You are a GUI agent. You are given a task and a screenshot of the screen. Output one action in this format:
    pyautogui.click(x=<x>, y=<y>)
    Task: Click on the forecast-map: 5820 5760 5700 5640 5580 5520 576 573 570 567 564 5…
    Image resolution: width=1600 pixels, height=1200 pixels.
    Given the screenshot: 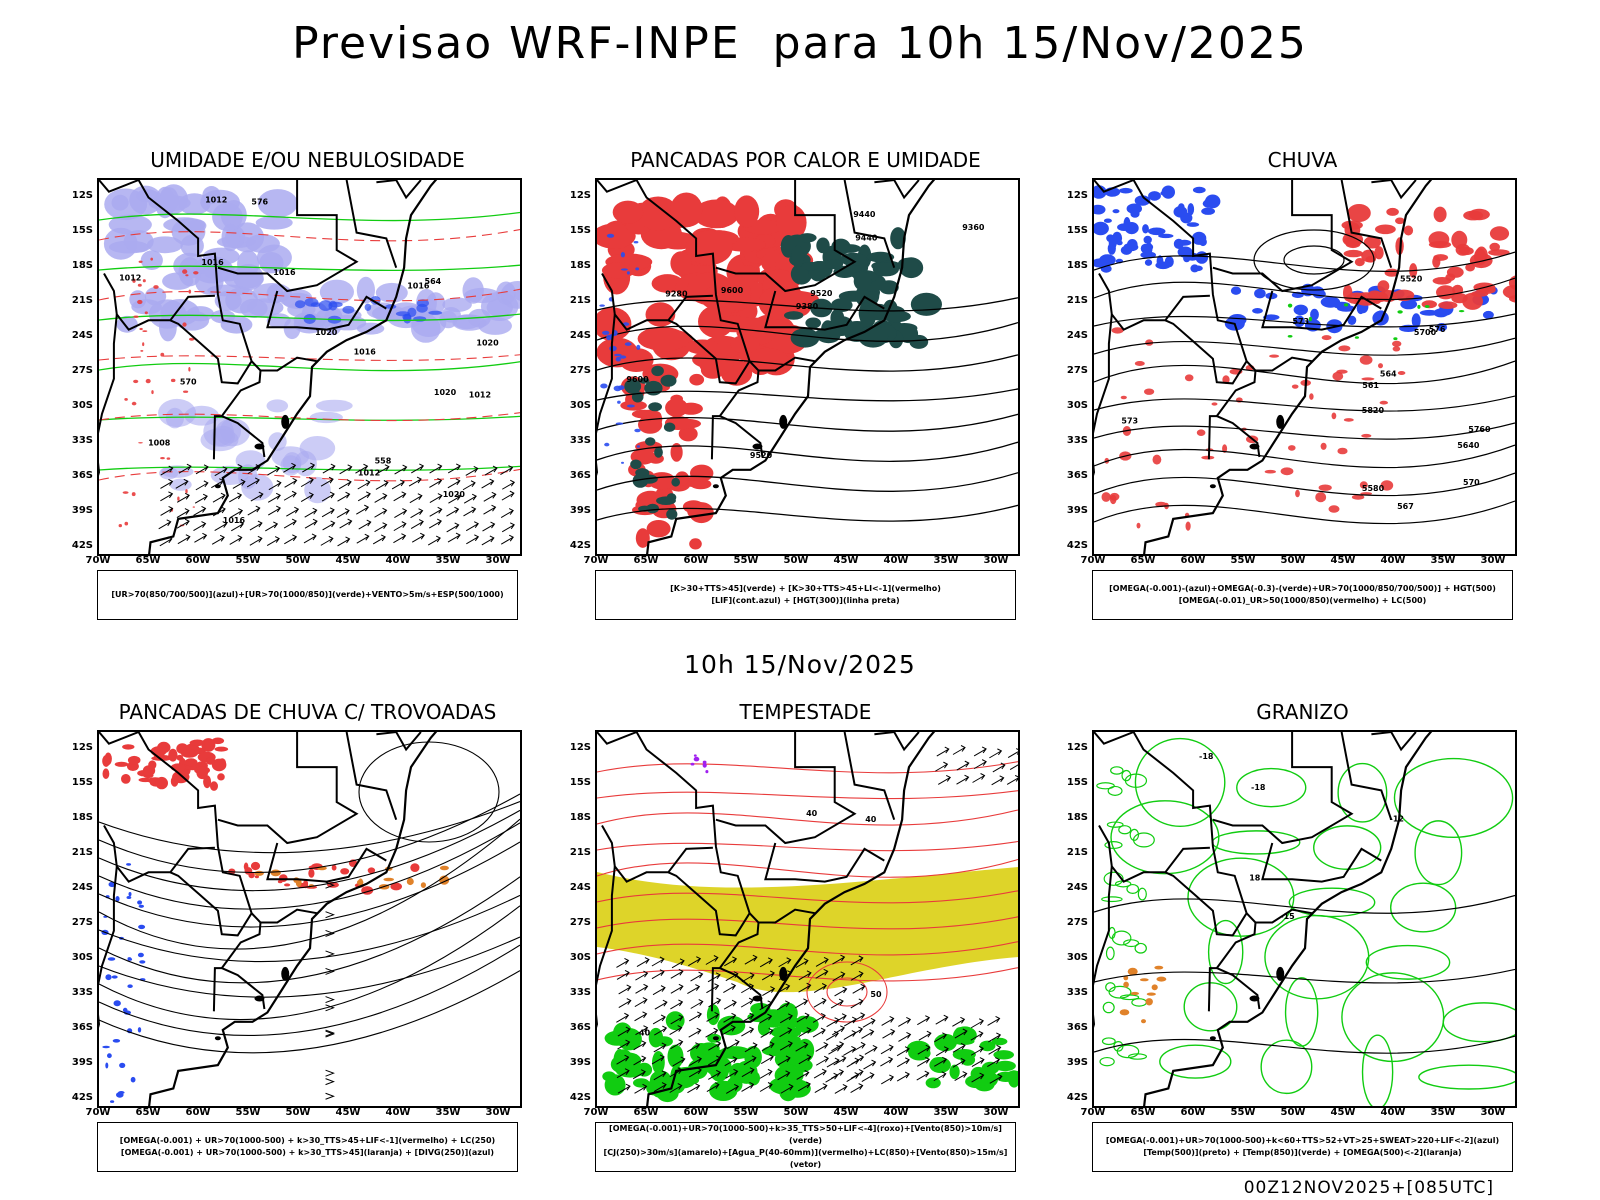 What is the action you would take?
    pyautogui.click(x=1304, y=367)
    